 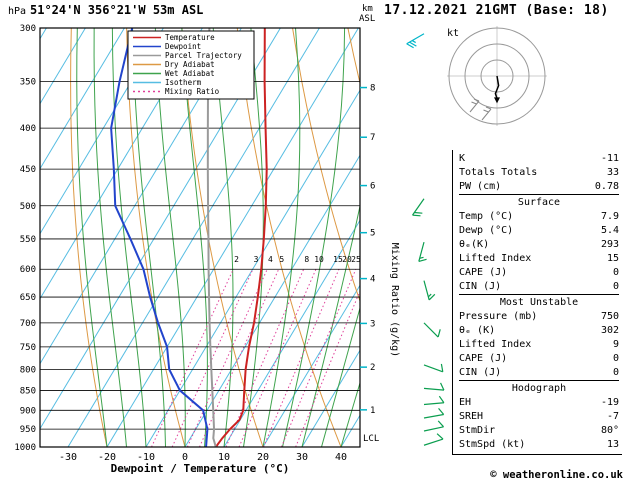 What do you see at coordinates (28, 129) in the screenshot?
I see `pressure-tick-label: 400` at bounding box center [28, 129].